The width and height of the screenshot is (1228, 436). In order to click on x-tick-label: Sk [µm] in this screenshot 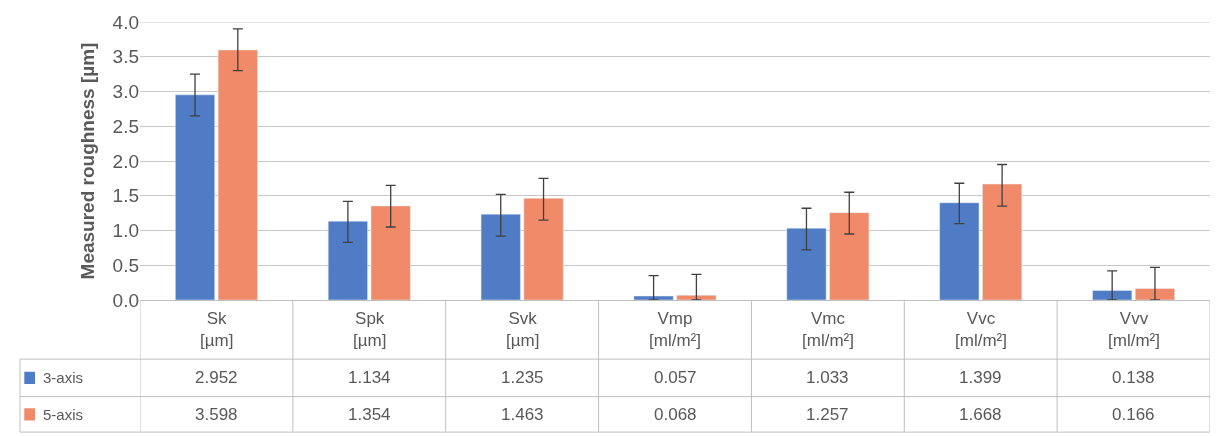, I will do `click(217, 330)`.